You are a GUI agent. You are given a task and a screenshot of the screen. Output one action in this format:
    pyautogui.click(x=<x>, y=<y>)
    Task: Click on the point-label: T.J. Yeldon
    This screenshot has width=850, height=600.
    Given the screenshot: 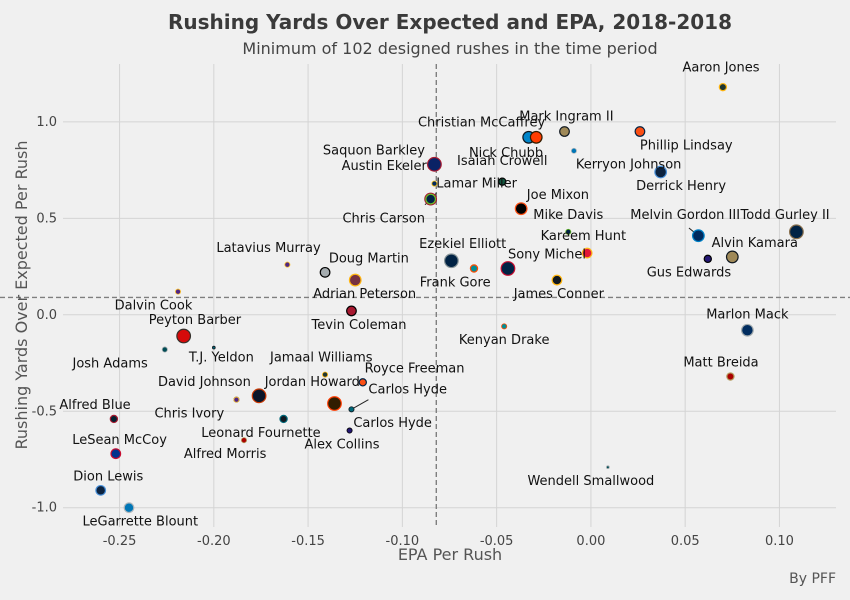 What is the action you would take?
    pyautogui.click(x=221, y=358)
    